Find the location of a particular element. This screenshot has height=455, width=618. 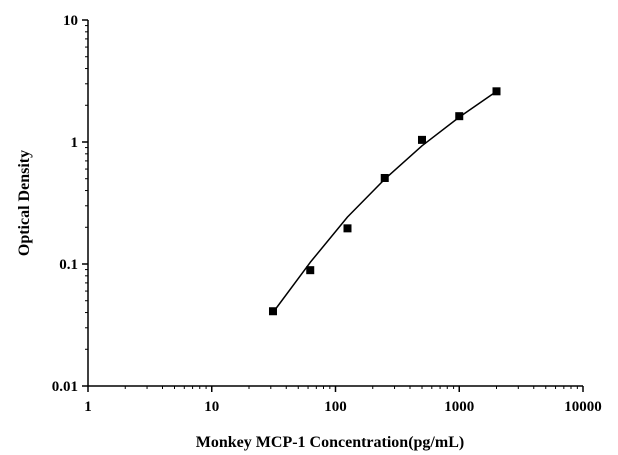

y-axis-label: Optical Density is located at coordinates (24, 203).